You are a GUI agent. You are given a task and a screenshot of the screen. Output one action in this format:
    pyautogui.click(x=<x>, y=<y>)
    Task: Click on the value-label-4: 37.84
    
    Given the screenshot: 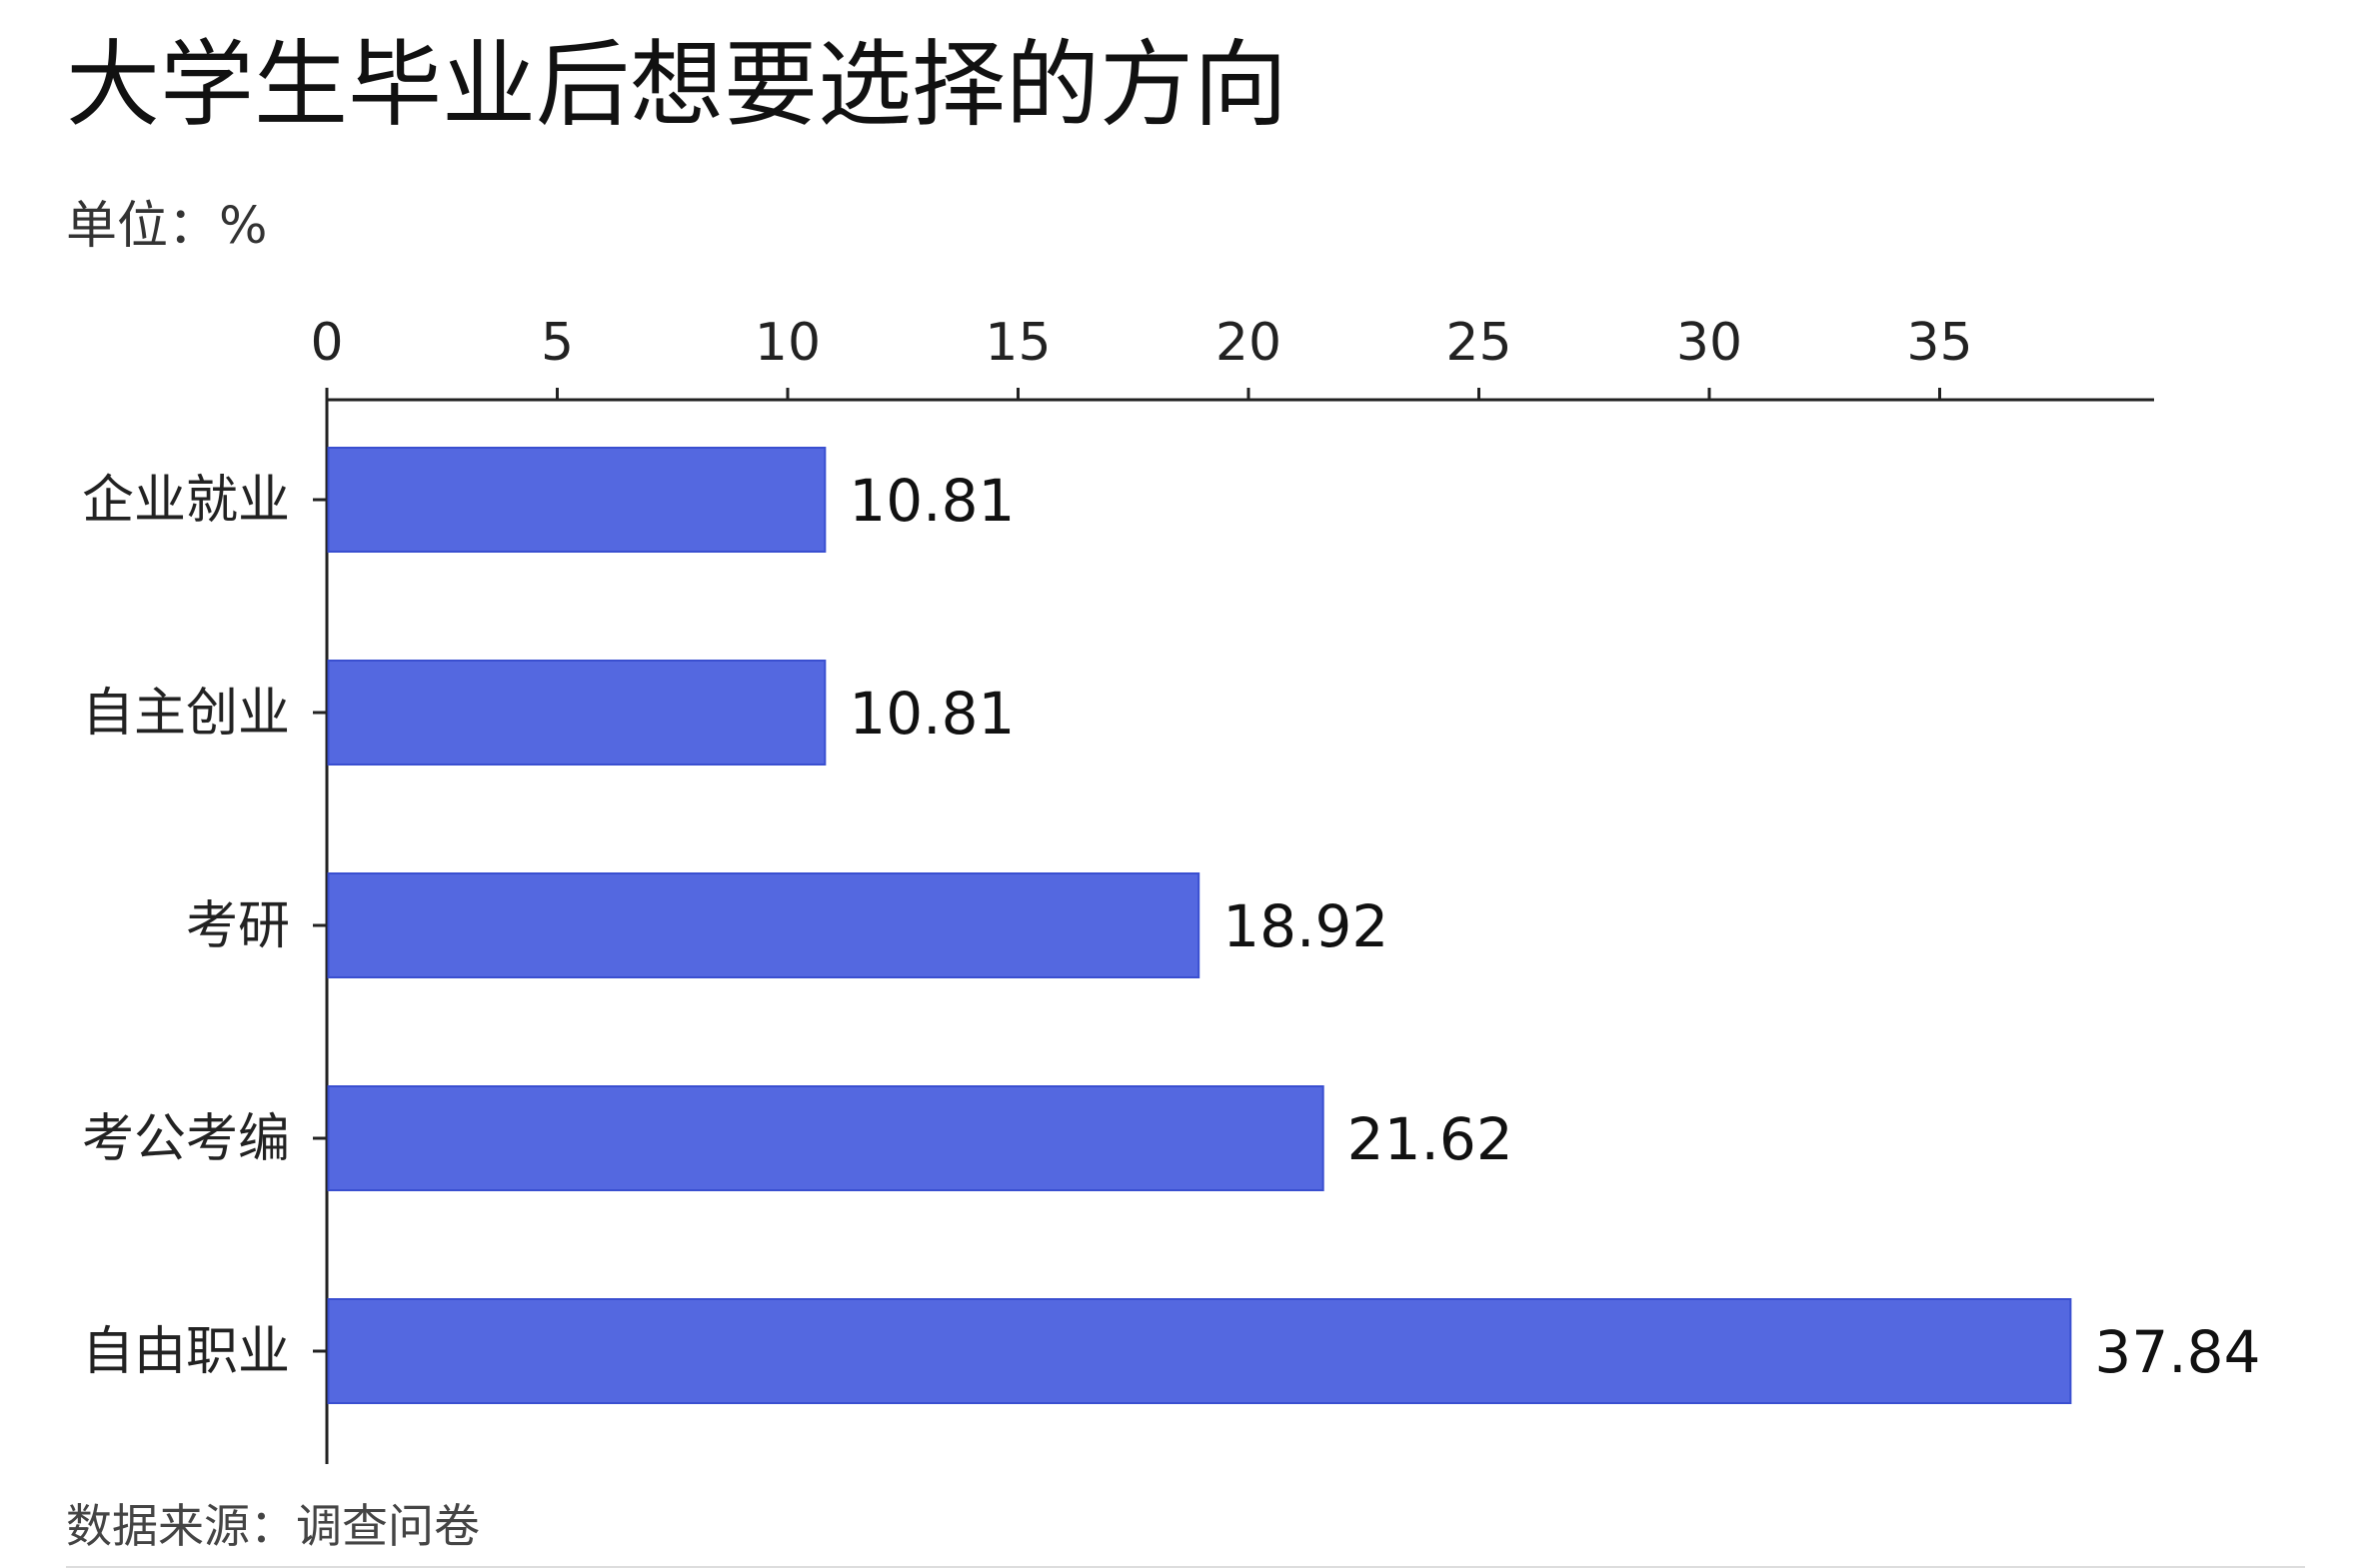 What is the action you would take?
    pyautogui.click(x=2177, y=1352)
    